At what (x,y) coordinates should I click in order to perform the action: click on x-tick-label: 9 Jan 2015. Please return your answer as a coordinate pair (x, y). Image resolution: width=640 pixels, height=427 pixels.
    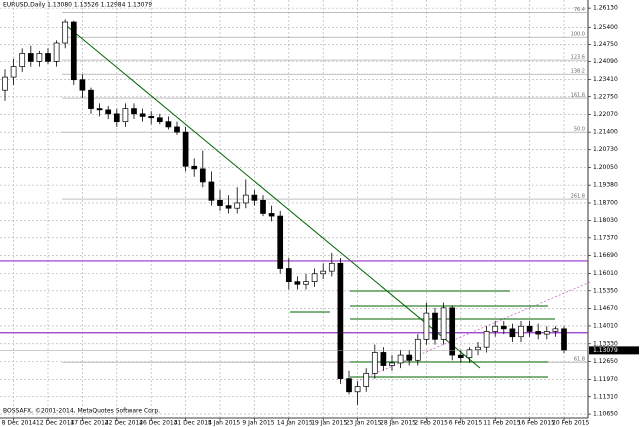
    Looking at the image, I should click on (258, 423).